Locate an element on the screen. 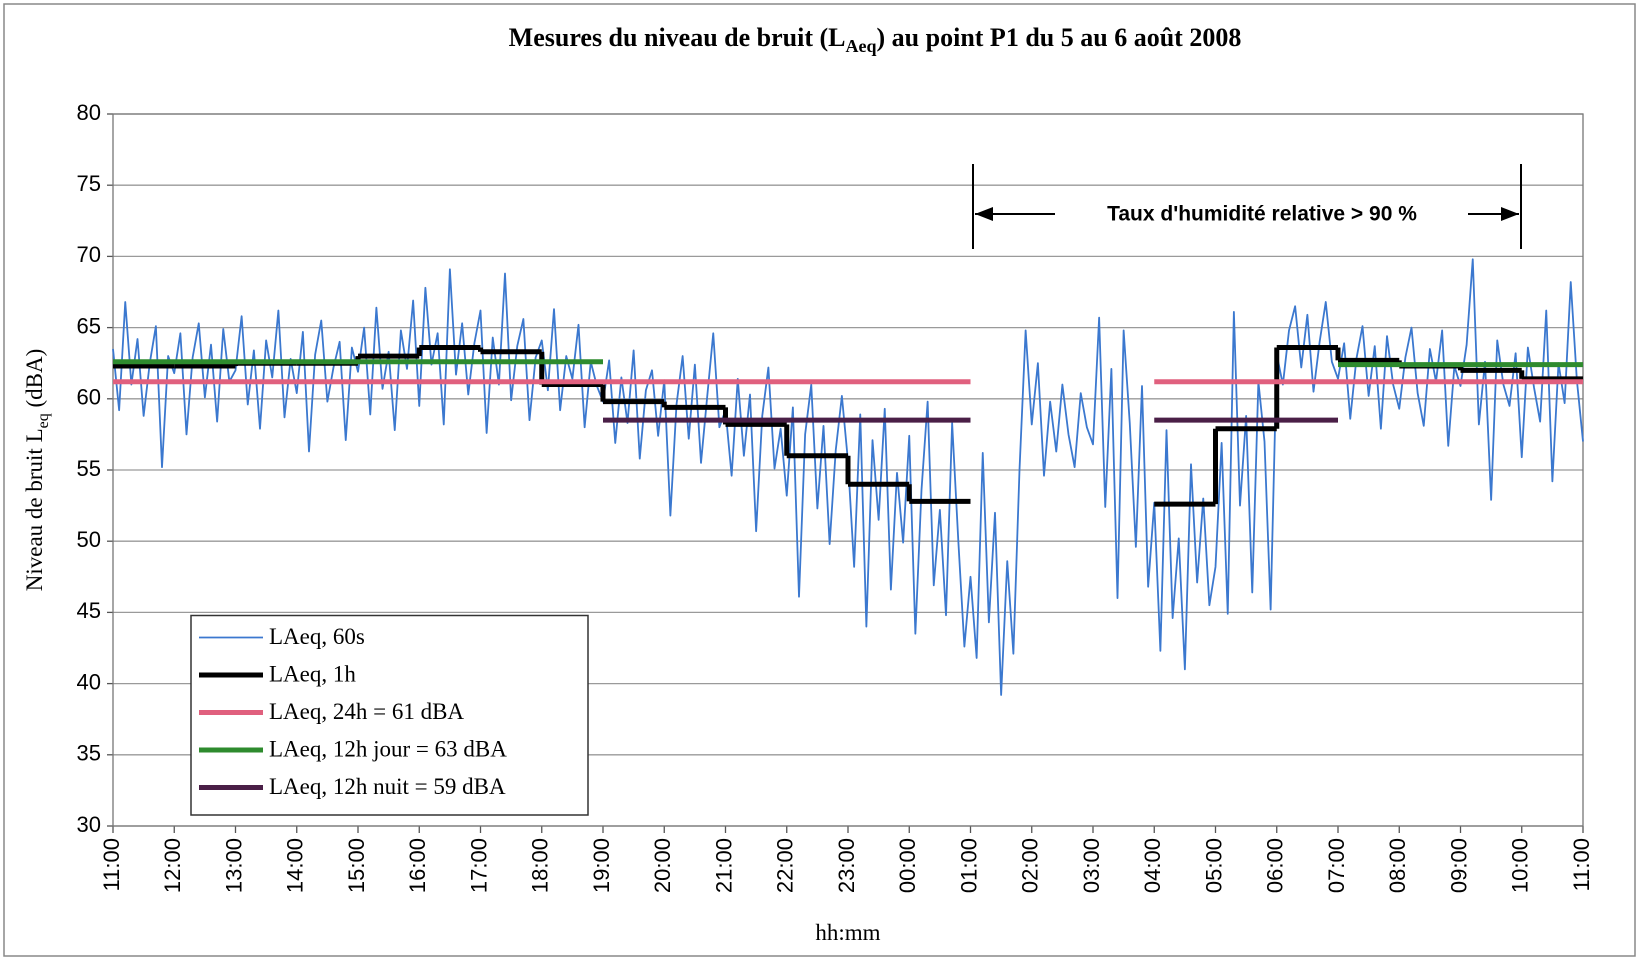 The height and width of the screenshot is (960, 1639). y-axis-label: Niveau de bruit Leq (dBA) is located at coordinates (37, 470).